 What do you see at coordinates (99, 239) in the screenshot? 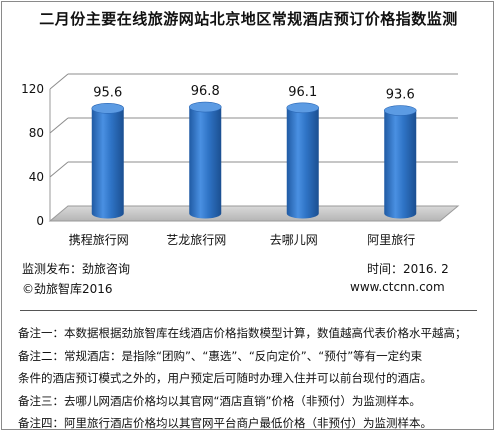
I see `x-tick-label: 携程旅行网` at bounding box center [99, 239].